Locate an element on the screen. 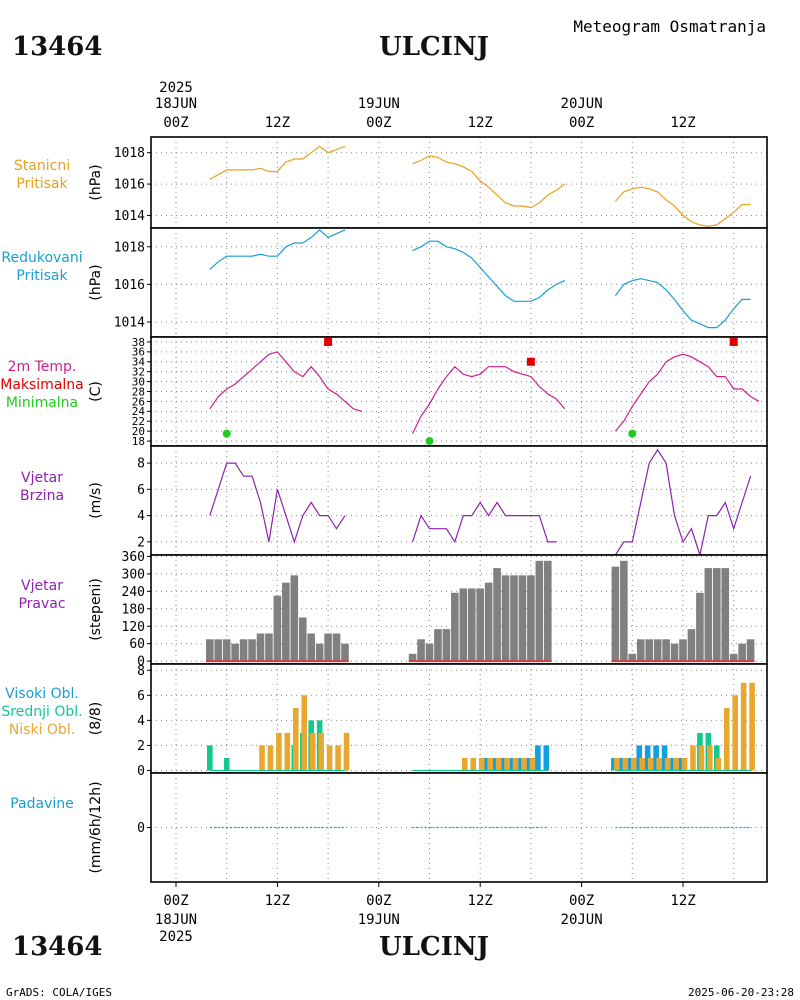  y-tick-label: 1016 is located at coordinates (129, 285).